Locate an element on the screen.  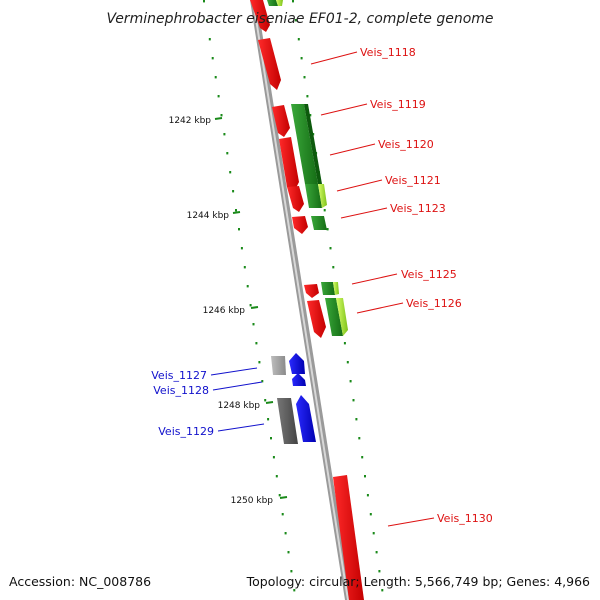
gene-label: Veis_1125 is located at coordinates (429, 274).